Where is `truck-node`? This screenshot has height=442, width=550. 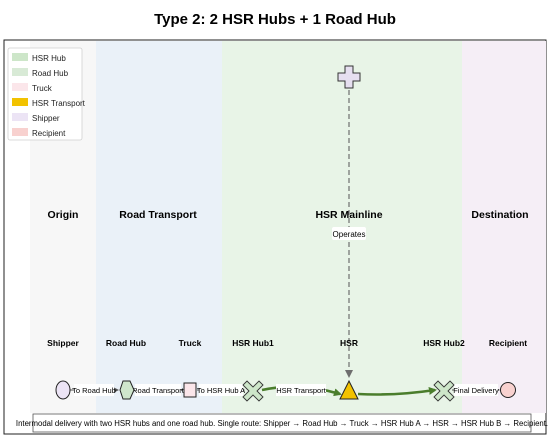
truck-node is located at coordinates (190, 390).